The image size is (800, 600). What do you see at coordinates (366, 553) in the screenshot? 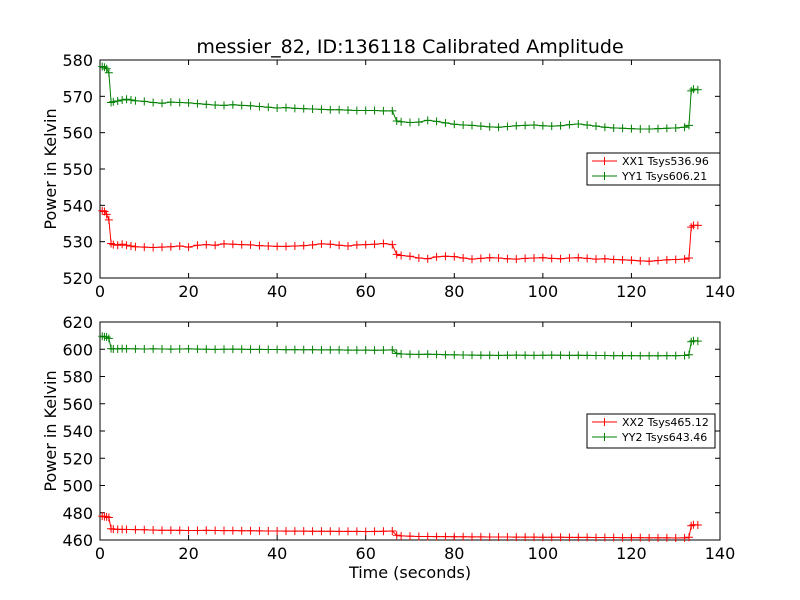
I see `x-tick-label: 60` at bounding box center [366, 553].